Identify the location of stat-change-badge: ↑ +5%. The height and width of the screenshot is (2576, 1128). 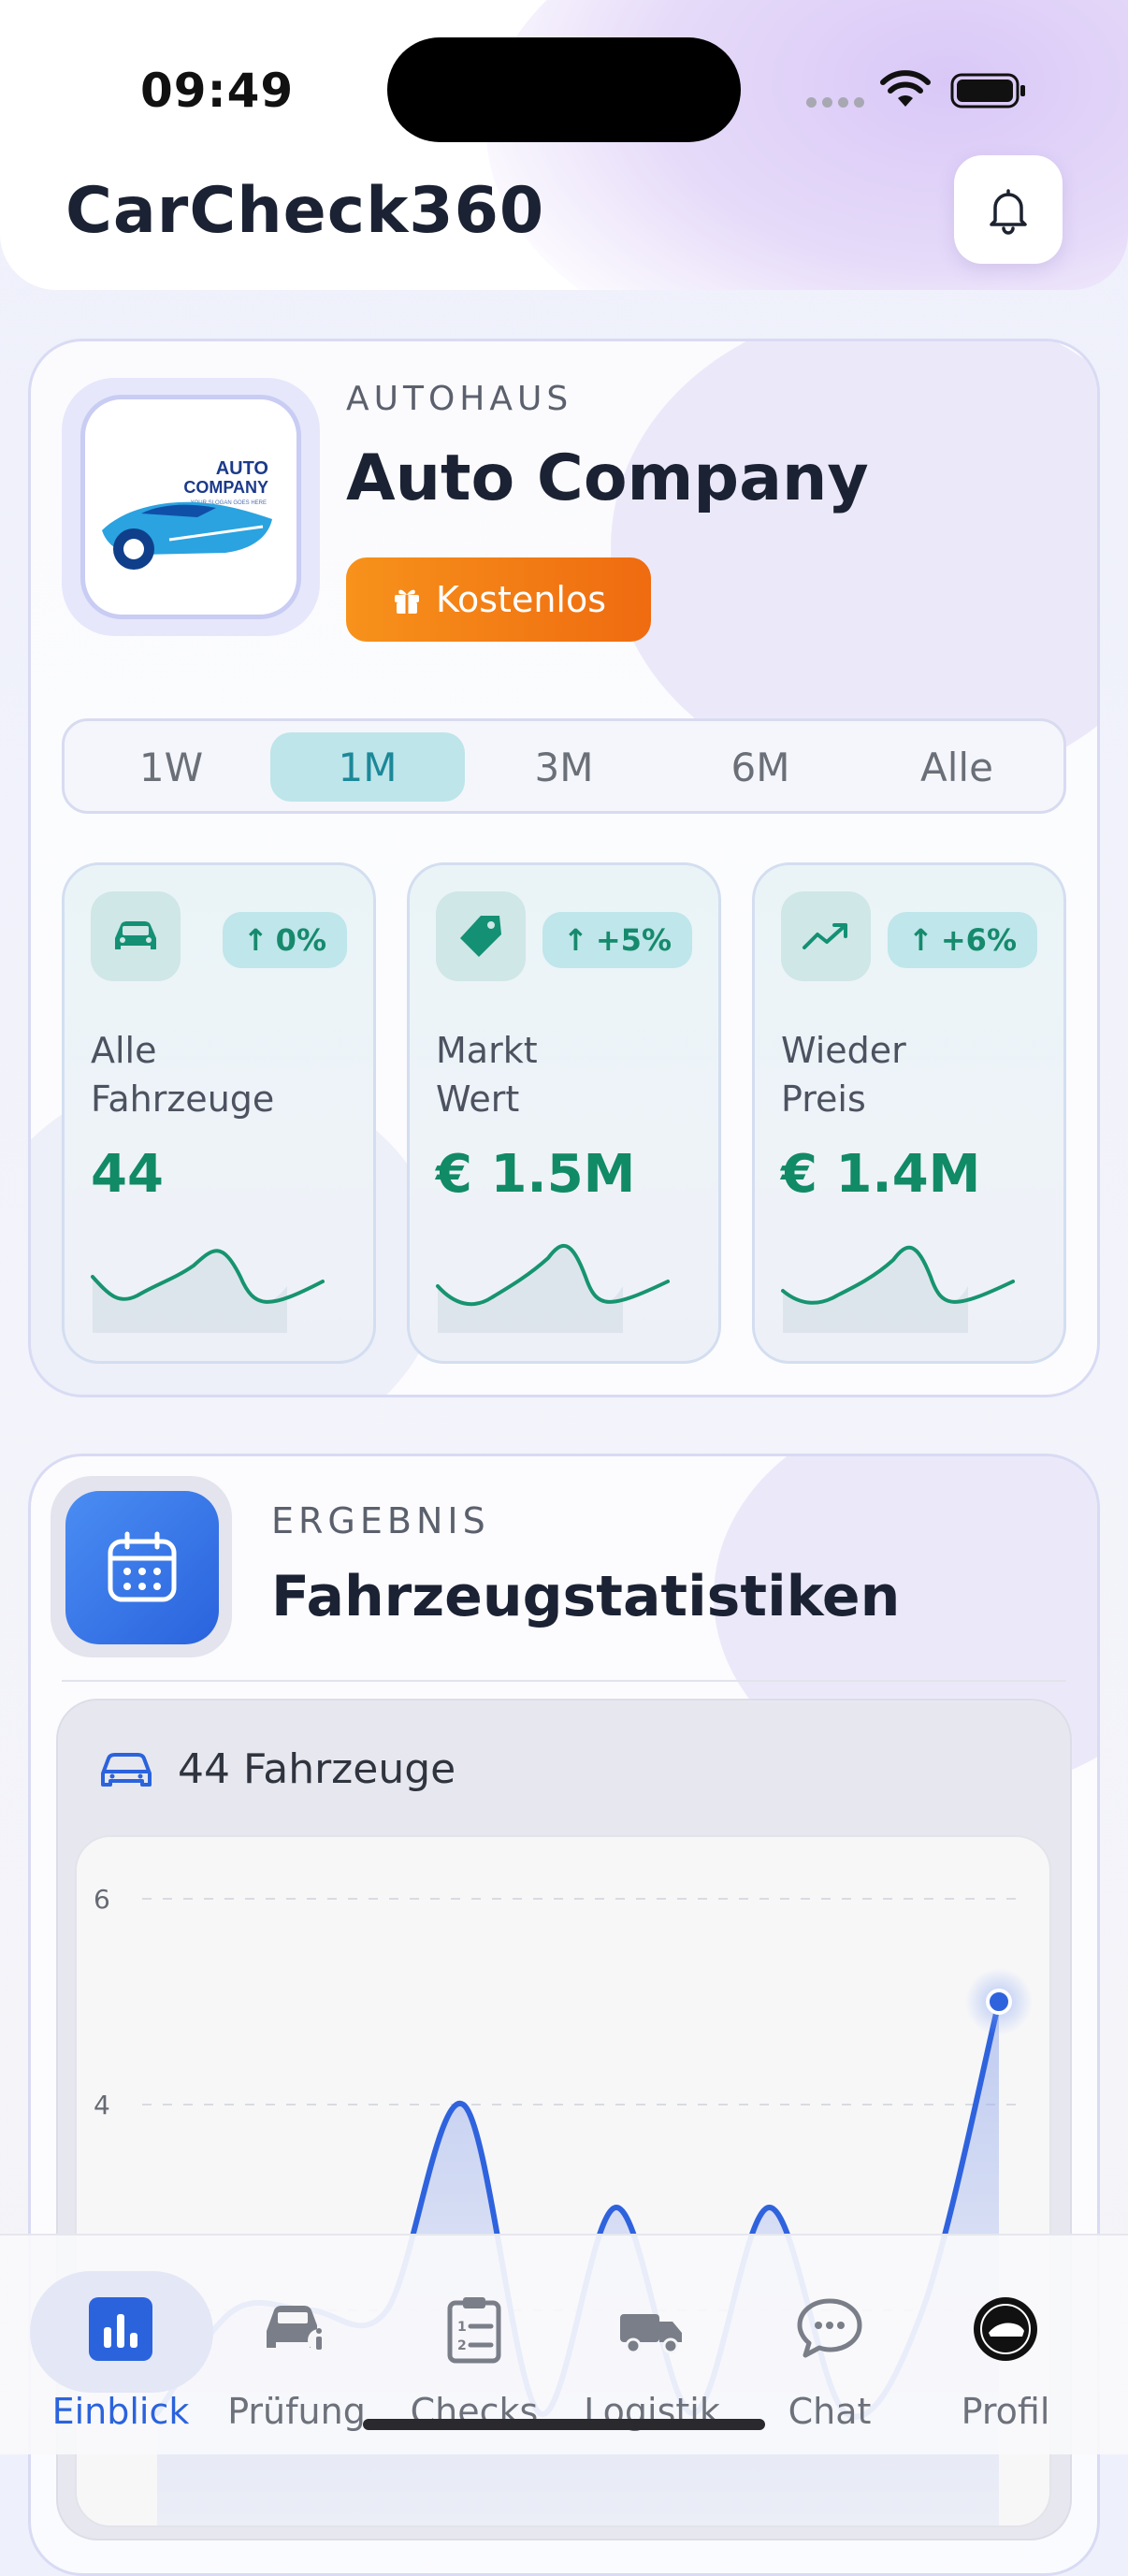
(617, 940).